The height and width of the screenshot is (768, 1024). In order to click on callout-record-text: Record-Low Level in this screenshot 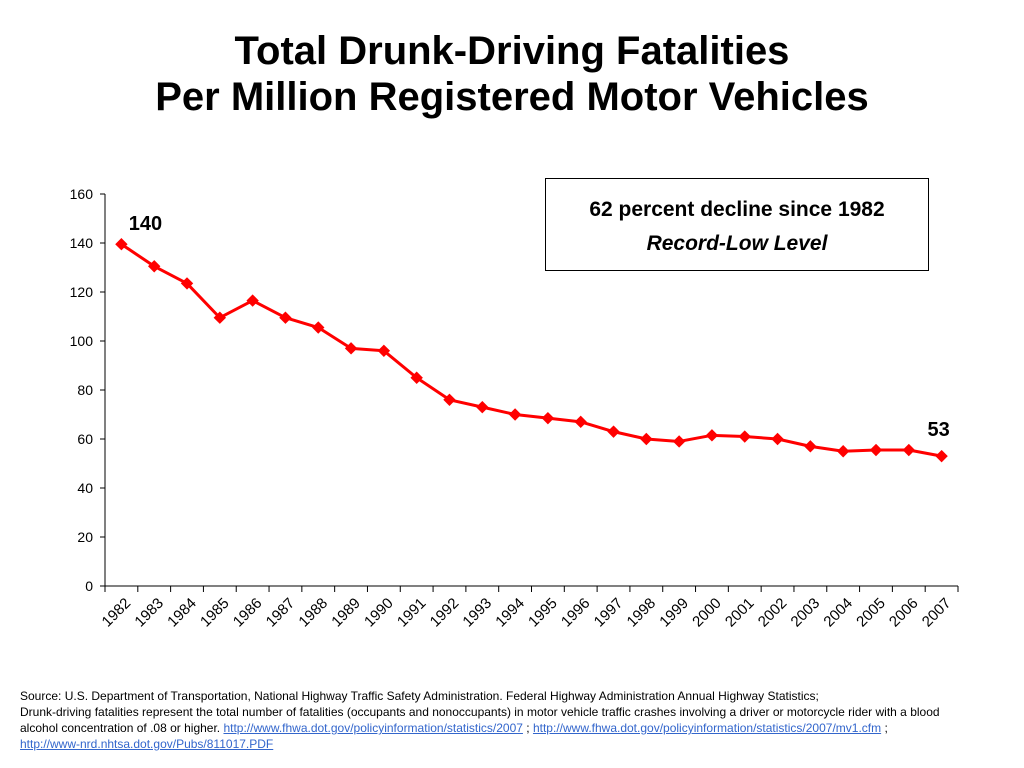, I will do `click(737, 243)`.